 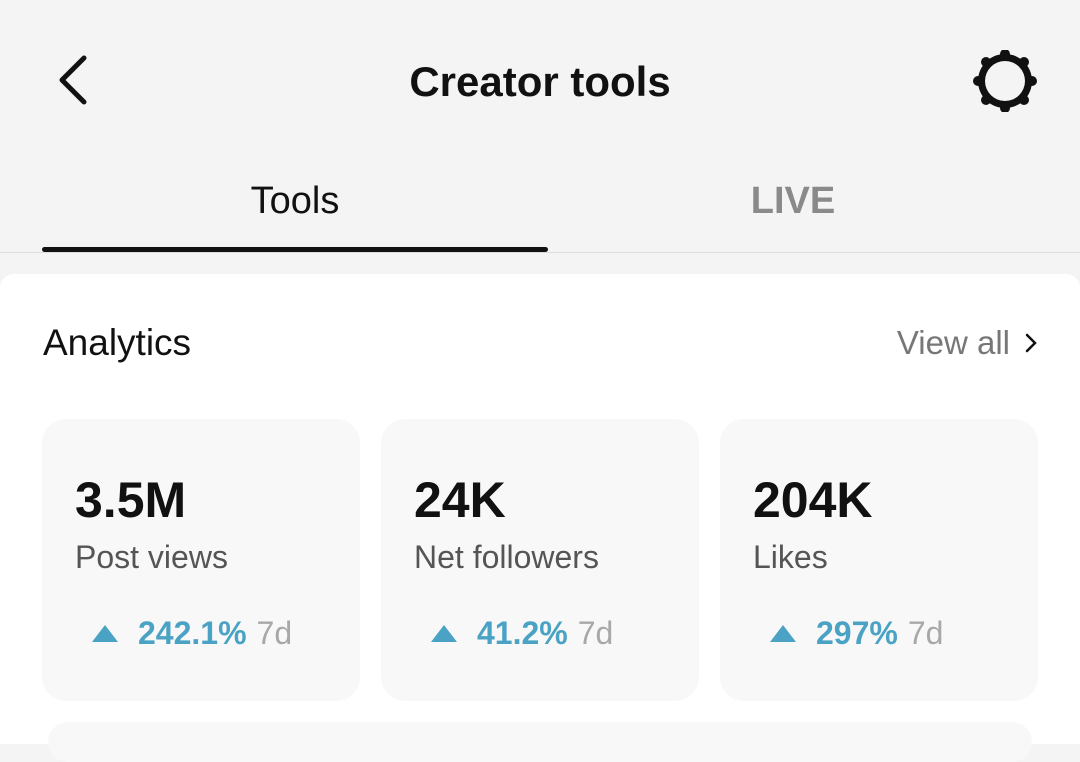 What do you see at coordinates (540, 206) in the screenshot?
I see `tab-bar: Tools LIVE` at bounding box center [540, 206].